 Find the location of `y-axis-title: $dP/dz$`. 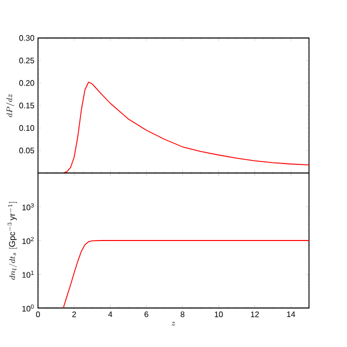

y-axis-title: $dP/dz$ is located at coordinates (10, 106).